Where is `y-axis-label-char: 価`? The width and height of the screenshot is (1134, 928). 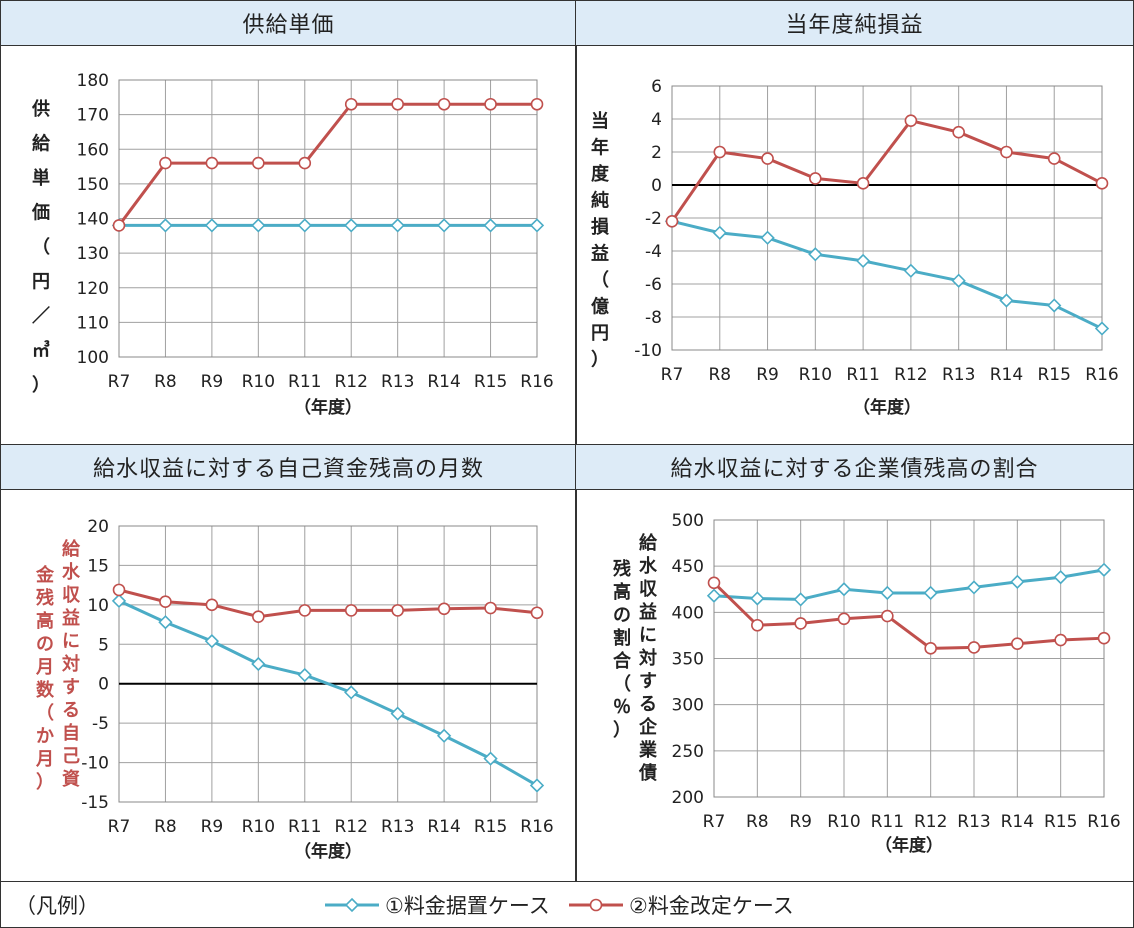 y-axis-label-char: 価 is located at coordinates (40, 213).